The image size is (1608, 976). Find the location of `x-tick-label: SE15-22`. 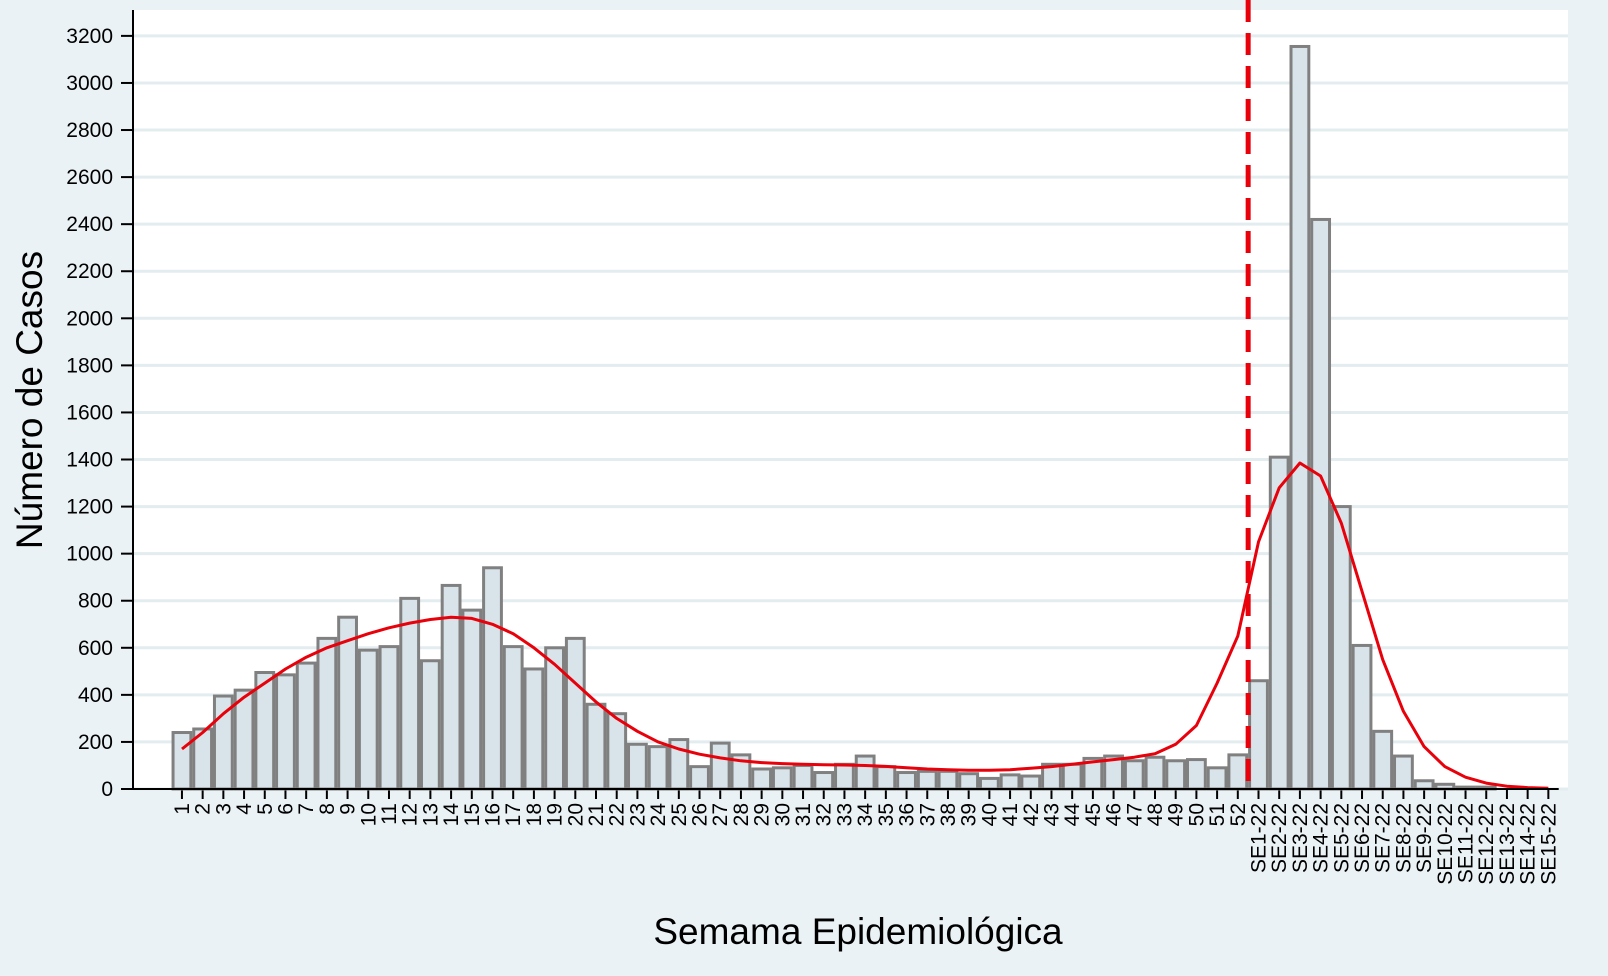

x-tick-label: SE15-22 is located at coordinates (1548, 844).